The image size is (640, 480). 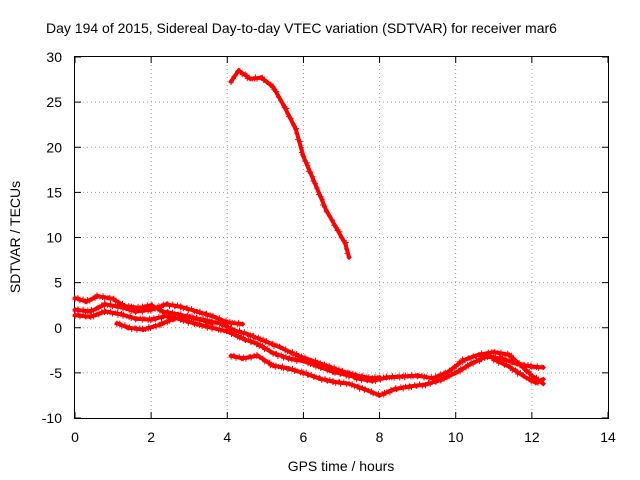 I want to click on x-tick-label: 0, so click(x=75, y=437).